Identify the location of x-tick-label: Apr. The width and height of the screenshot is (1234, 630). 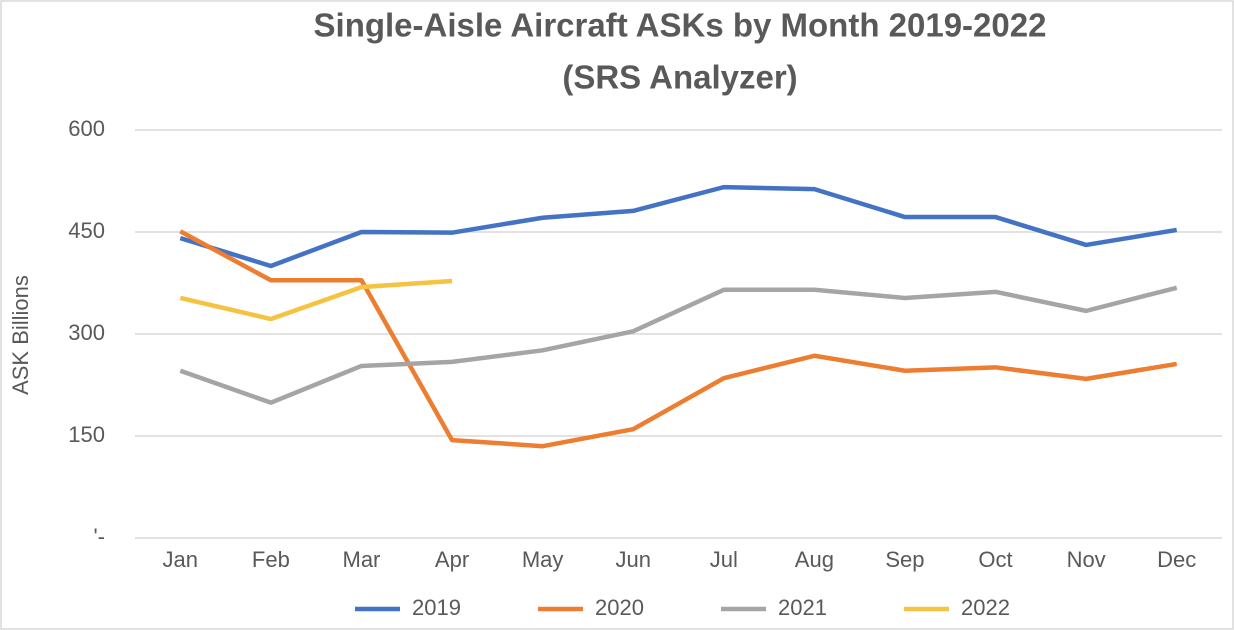
(452, 559).